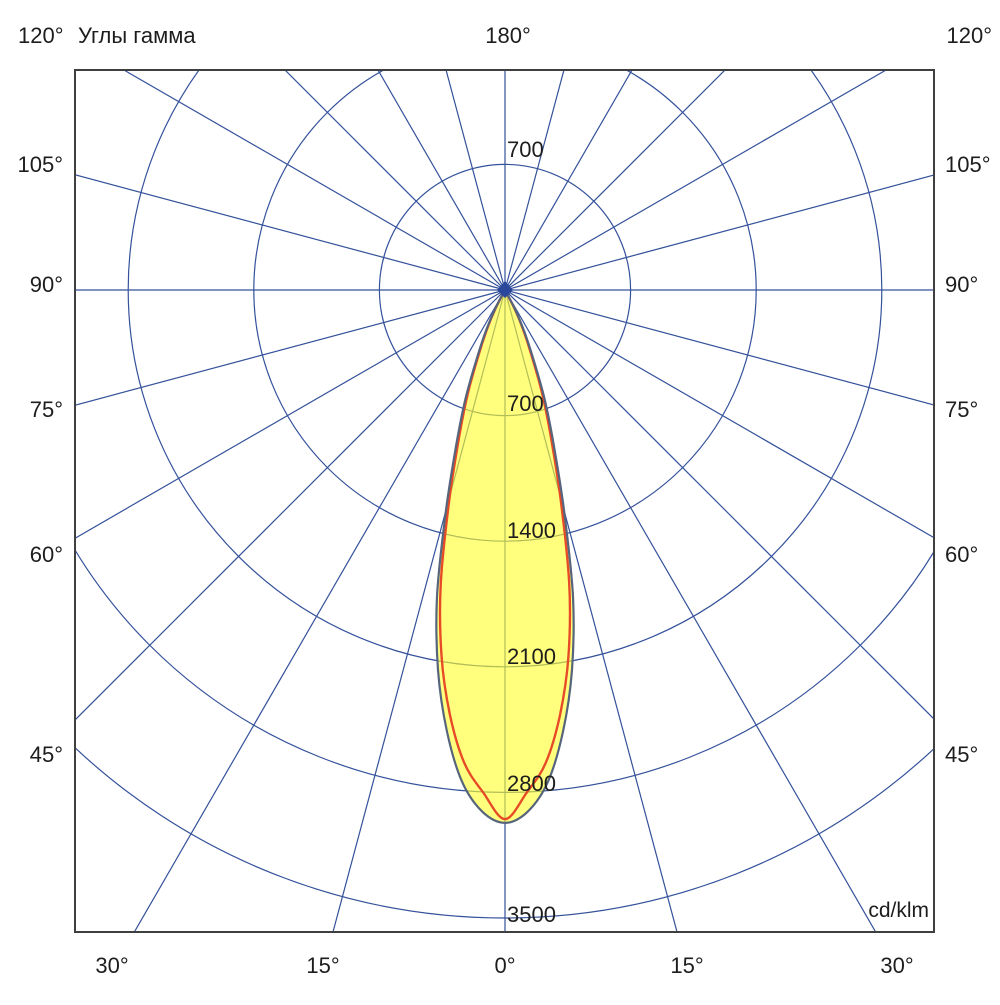 The image size is (1000, 1005). Describe the element at coordinates (46, 554) in the screenshot. I see `left-angle-label-60: 60°` at that location.